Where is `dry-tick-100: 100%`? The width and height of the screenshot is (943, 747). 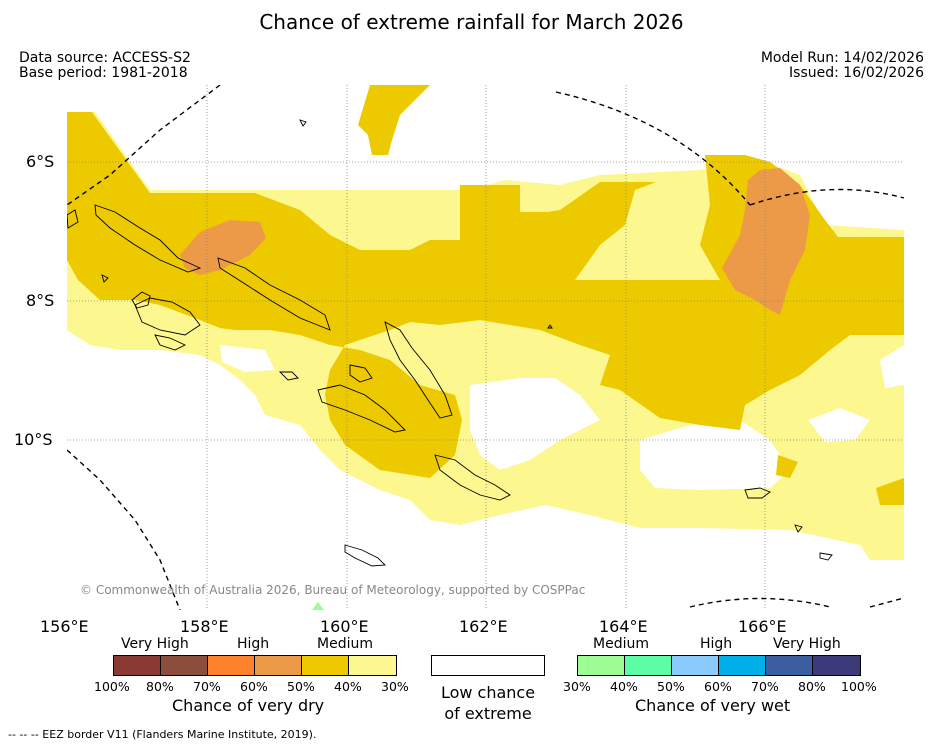 dry-tick-100: 100% is located at coordinates (112, 686).